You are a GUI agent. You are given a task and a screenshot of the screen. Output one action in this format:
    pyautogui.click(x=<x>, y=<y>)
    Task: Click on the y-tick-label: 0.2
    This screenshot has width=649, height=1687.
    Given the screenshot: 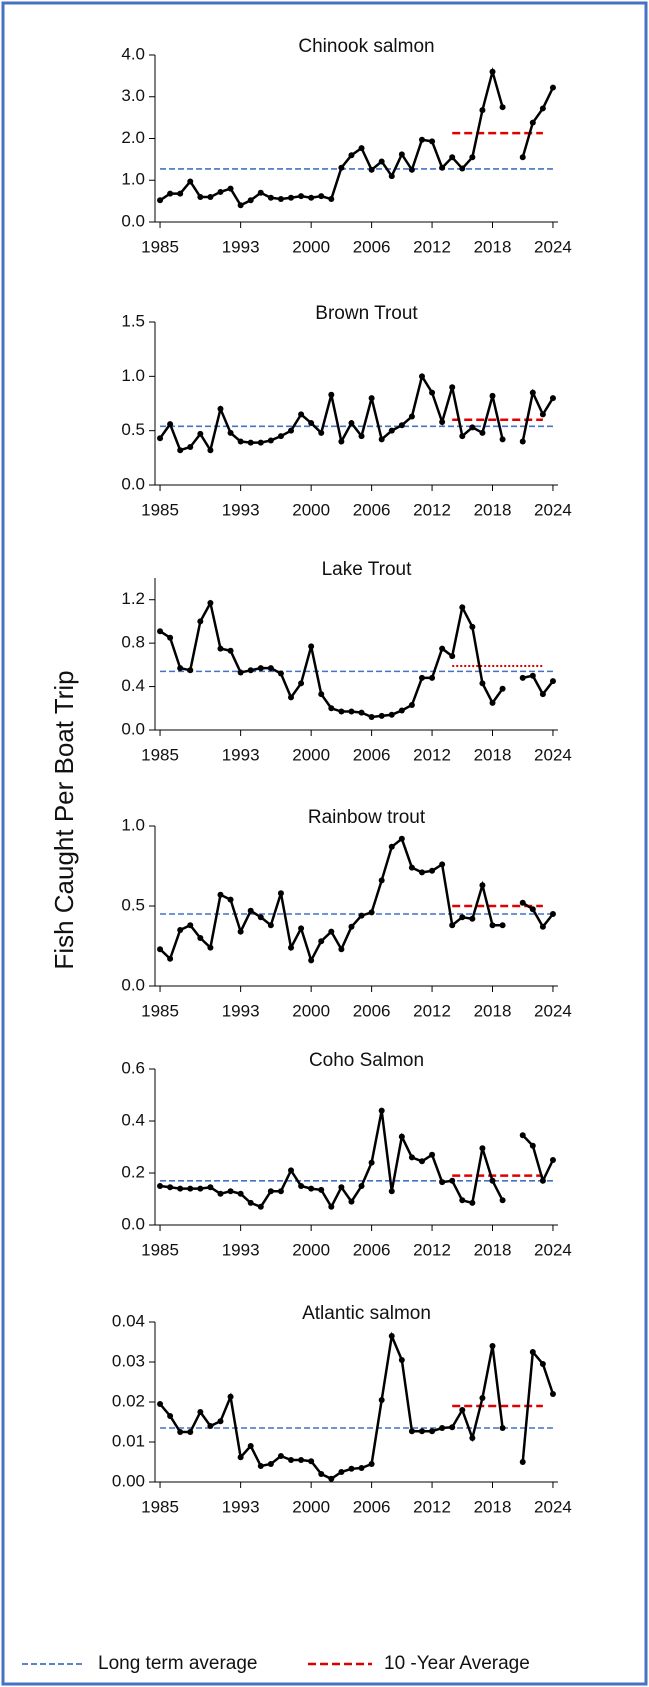 What is the action you would take?
    pyautogui.click(x=133, y=1171)
    